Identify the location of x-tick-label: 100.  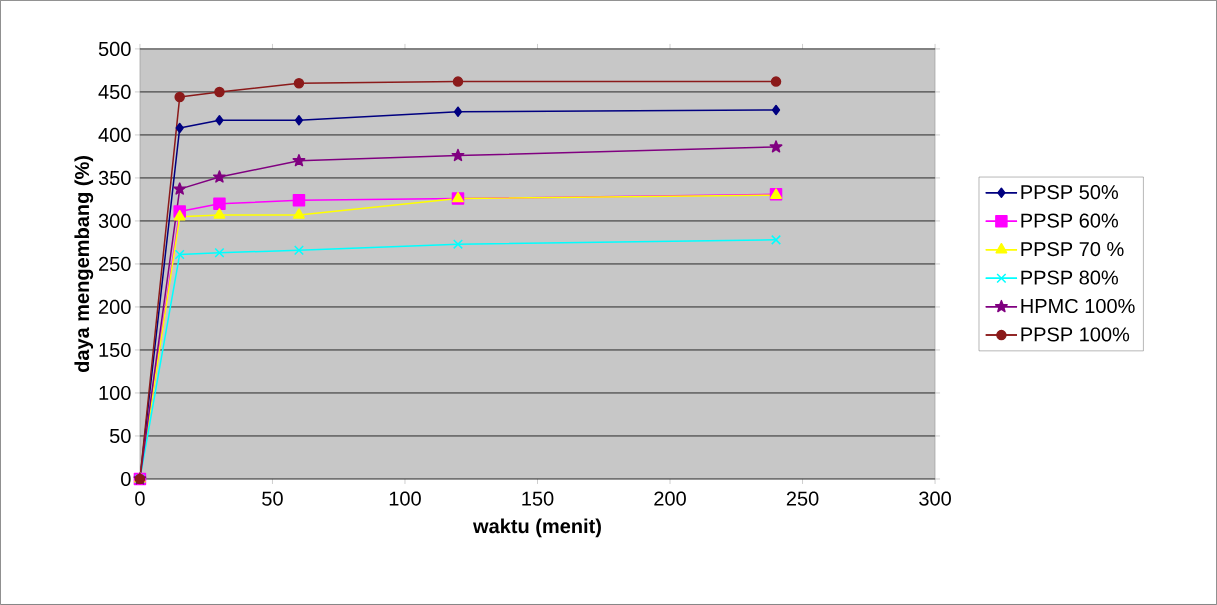
(405, 498).